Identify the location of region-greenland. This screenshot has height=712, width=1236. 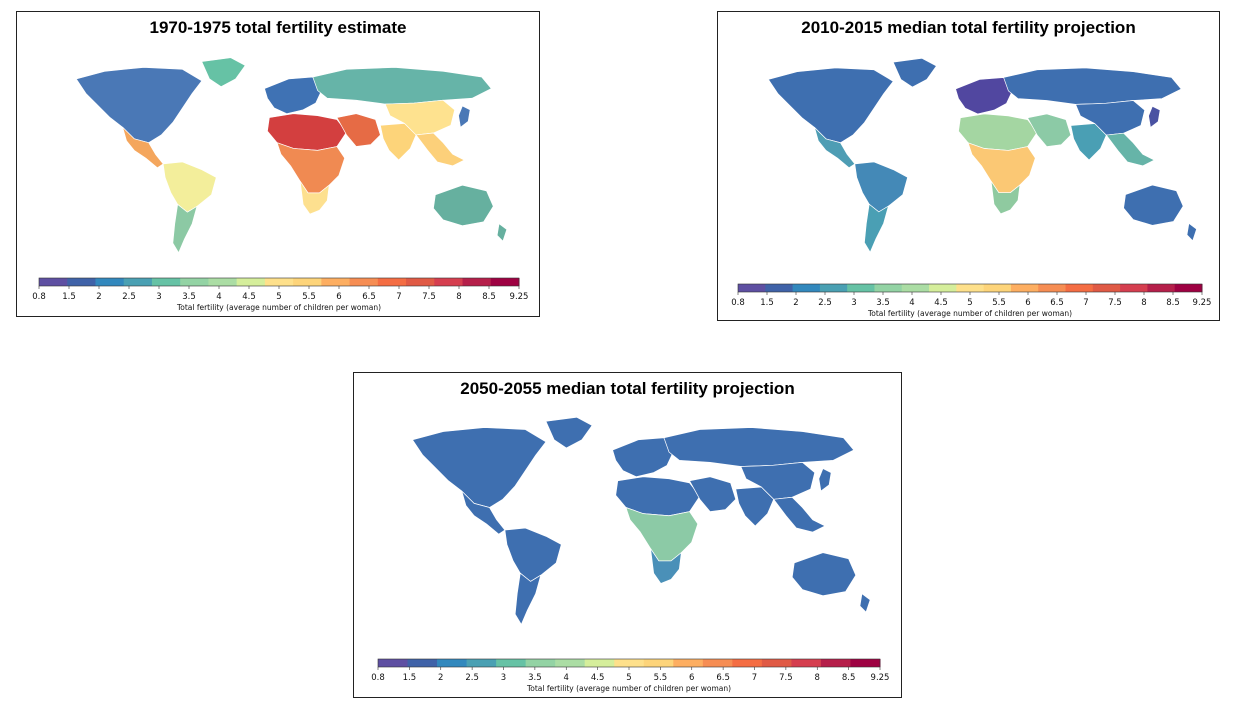
(914, 72).